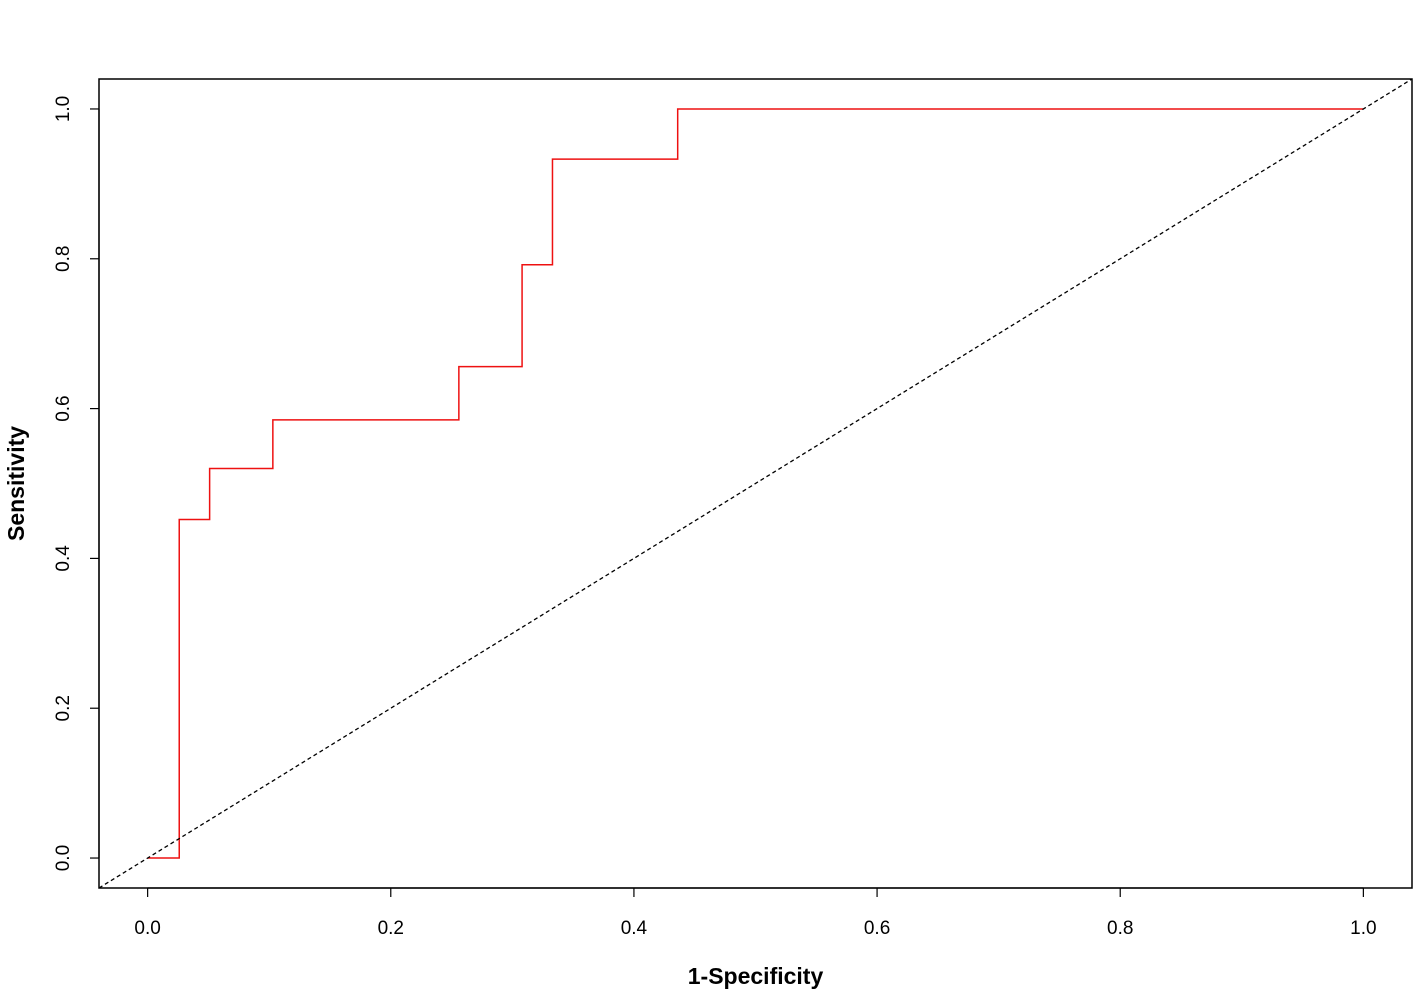 This screenshot has height=993, width=1417. Describe the element at coordinates (63, 558) in the screenshot. I see `y-tick-label: 0.4` at that location.